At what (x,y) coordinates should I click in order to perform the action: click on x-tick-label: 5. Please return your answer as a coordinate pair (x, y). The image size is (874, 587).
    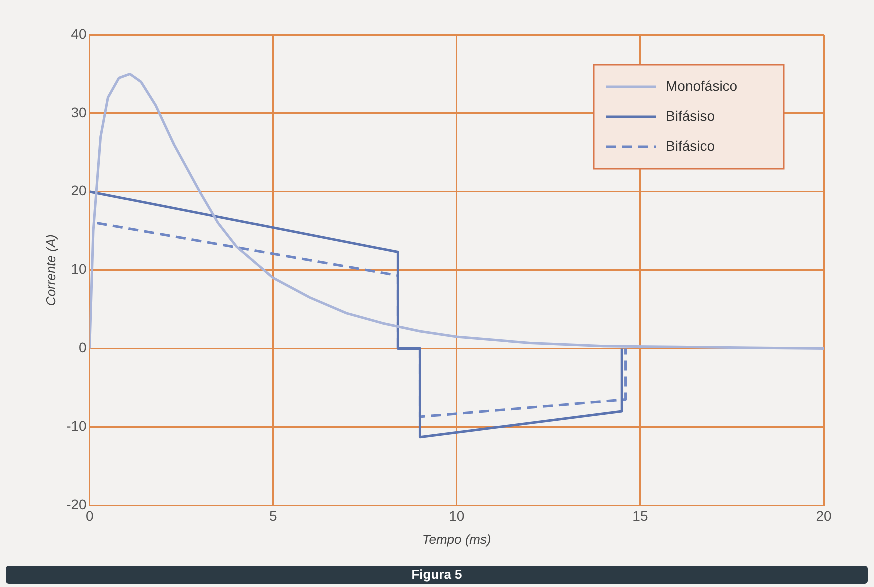
    Looking at the image, I should click on (273, 516).